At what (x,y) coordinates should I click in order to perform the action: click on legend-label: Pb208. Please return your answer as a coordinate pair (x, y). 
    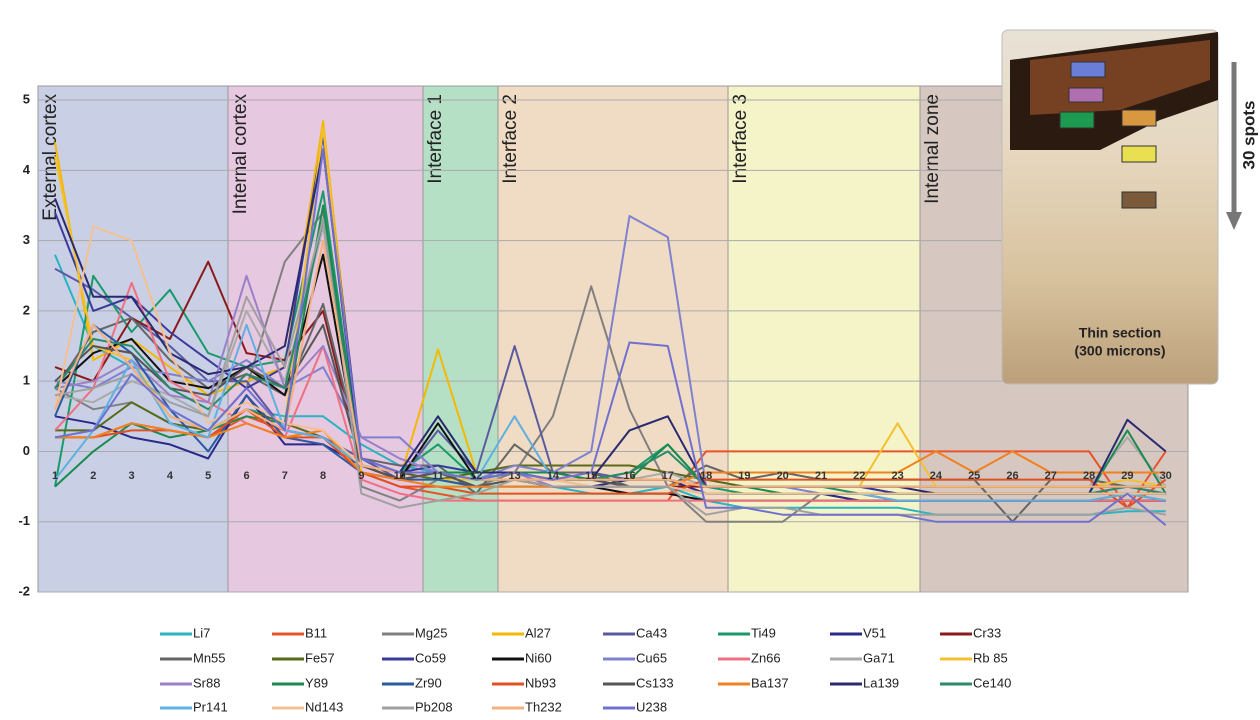
    Looking at the image, I should click on (434, 706).